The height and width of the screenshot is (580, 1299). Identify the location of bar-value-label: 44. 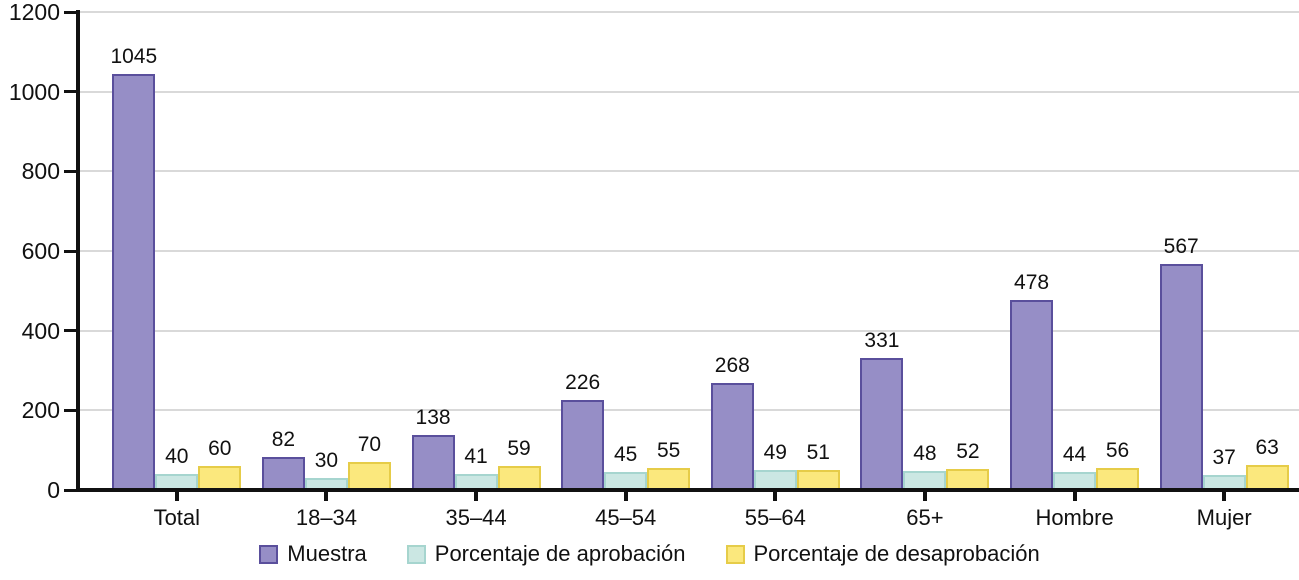
(1074, 454).